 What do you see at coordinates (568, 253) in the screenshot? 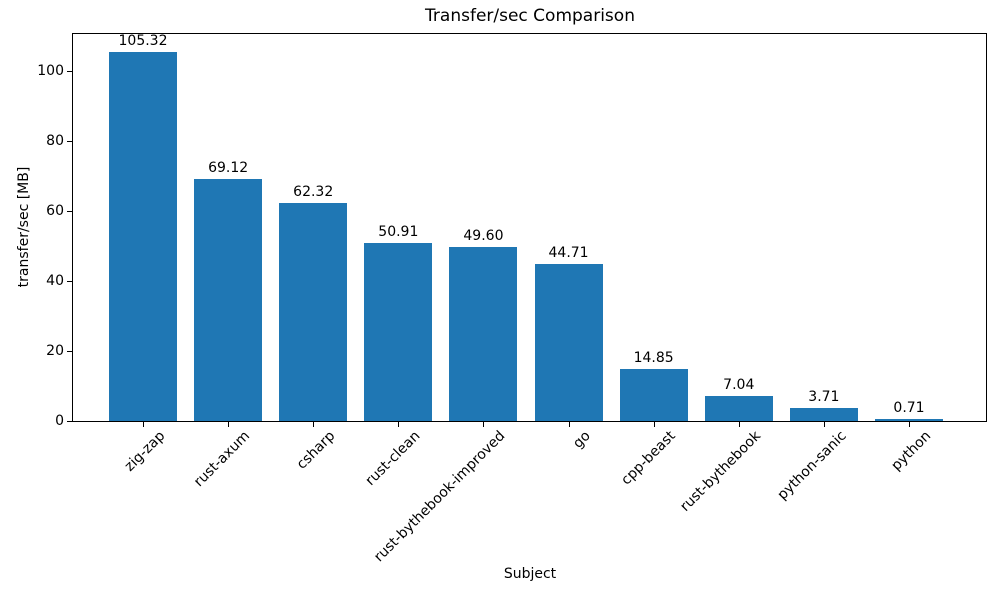
I see `bar-value-label: 44.71` at bounding box center [568, 253].